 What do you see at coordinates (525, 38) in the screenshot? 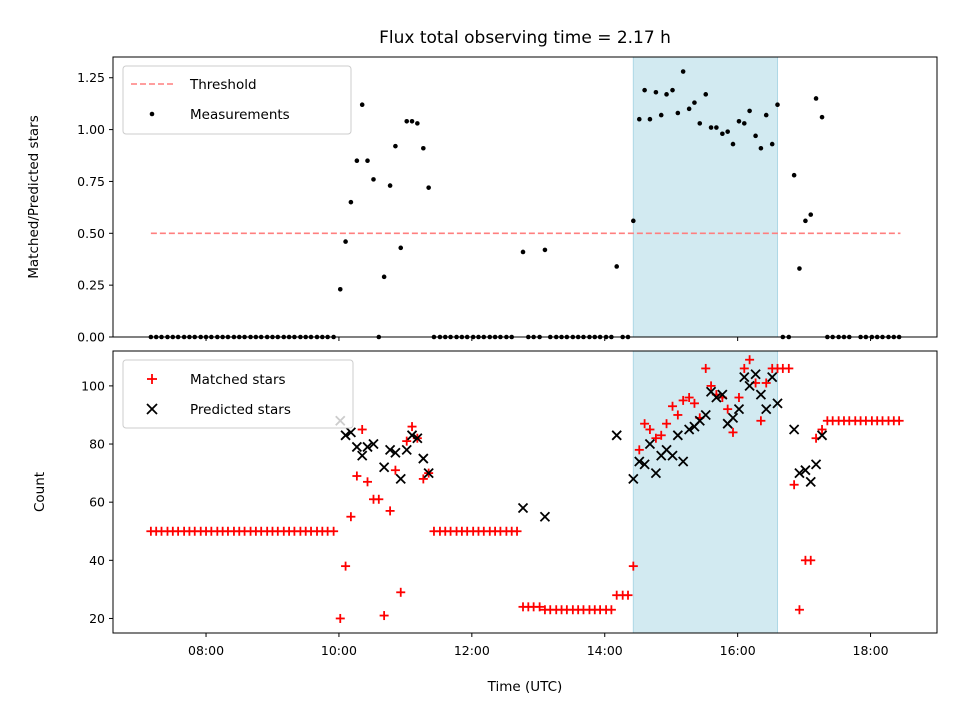
I see `chart-title: Flux total observing time = 2.17 h` at bounding box center [525, 38].